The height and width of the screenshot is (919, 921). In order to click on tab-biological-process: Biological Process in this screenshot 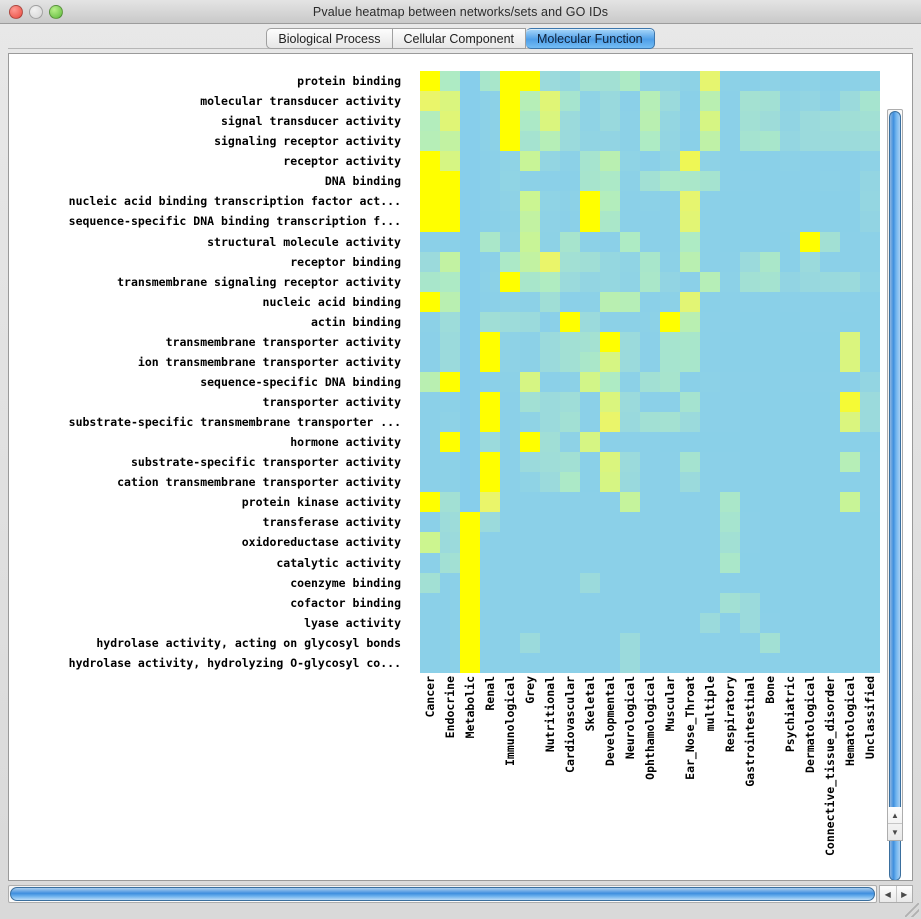, I will do `click(329, 38)`.